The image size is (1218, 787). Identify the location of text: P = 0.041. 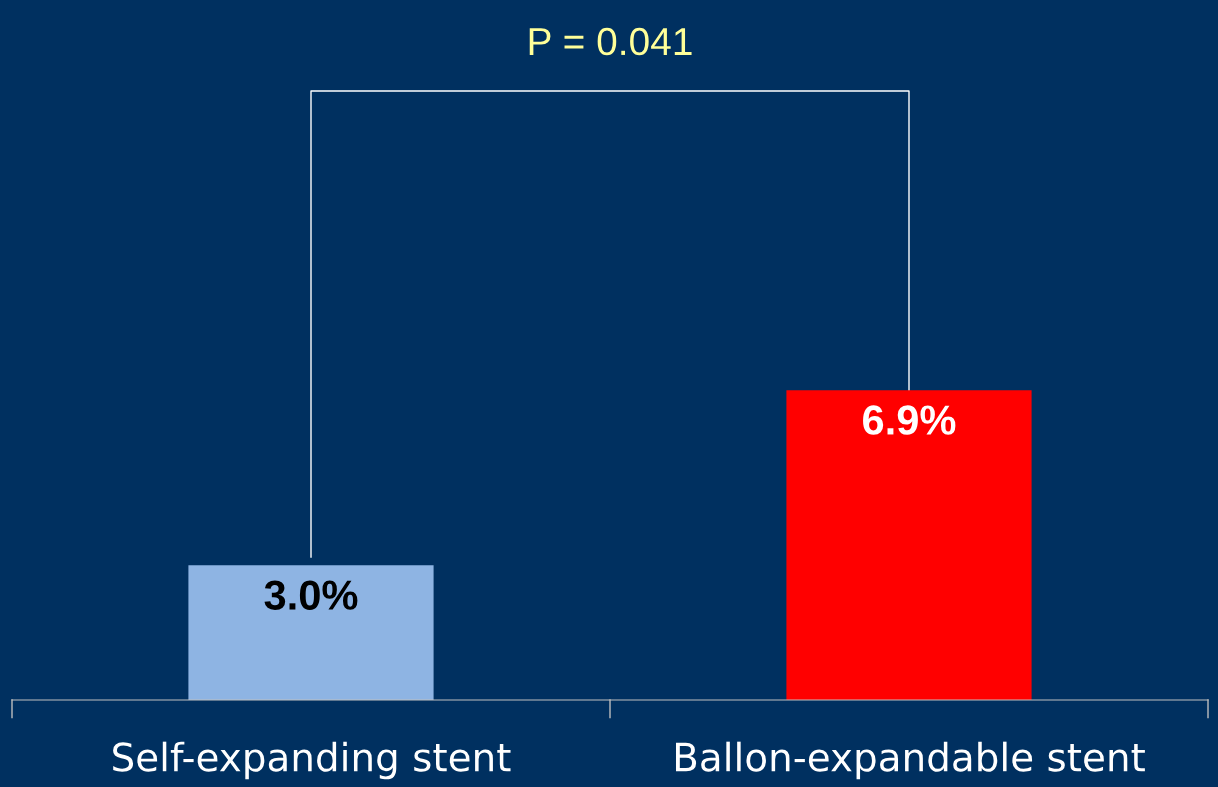
(610, 41).